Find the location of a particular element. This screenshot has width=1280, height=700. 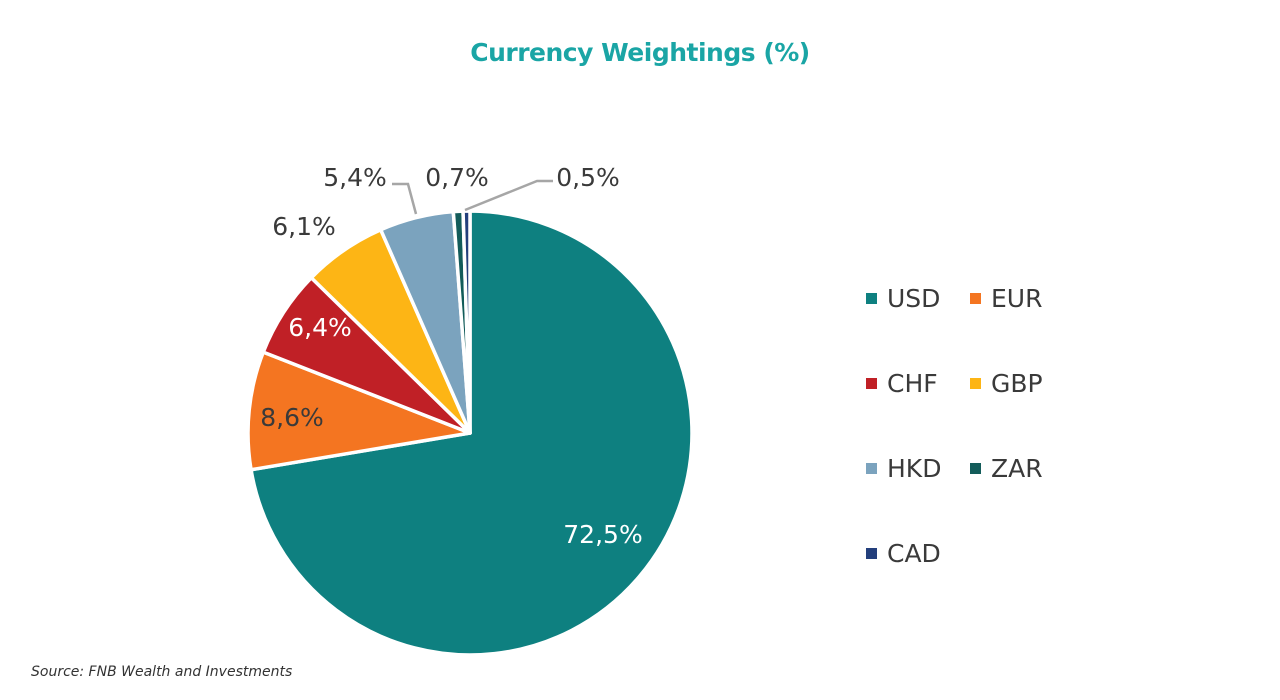

legend-item-eur: EUR is located at coordinates (1006, 298).